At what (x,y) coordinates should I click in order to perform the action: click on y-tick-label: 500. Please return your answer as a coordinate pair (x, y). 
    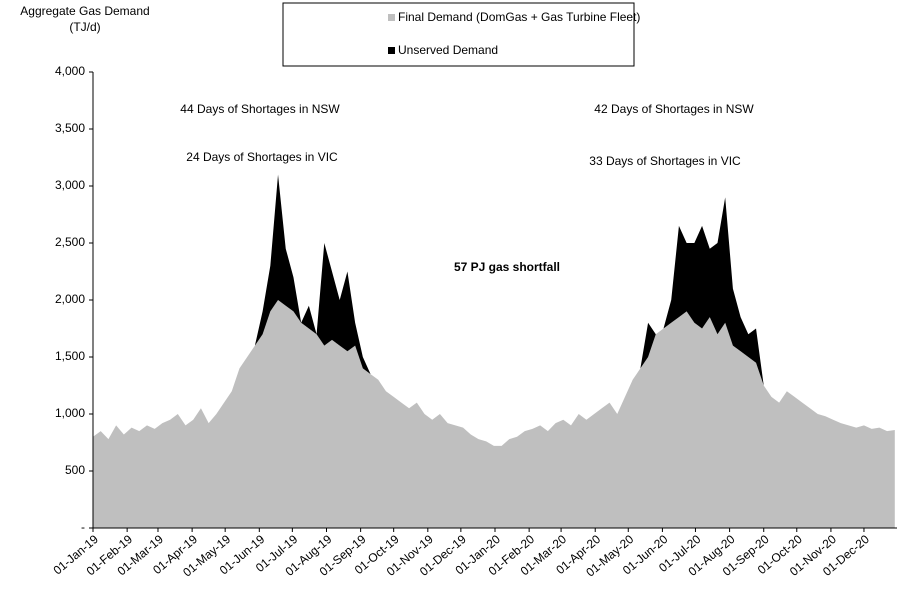
    Looking at the image, I should click on (75, 470).